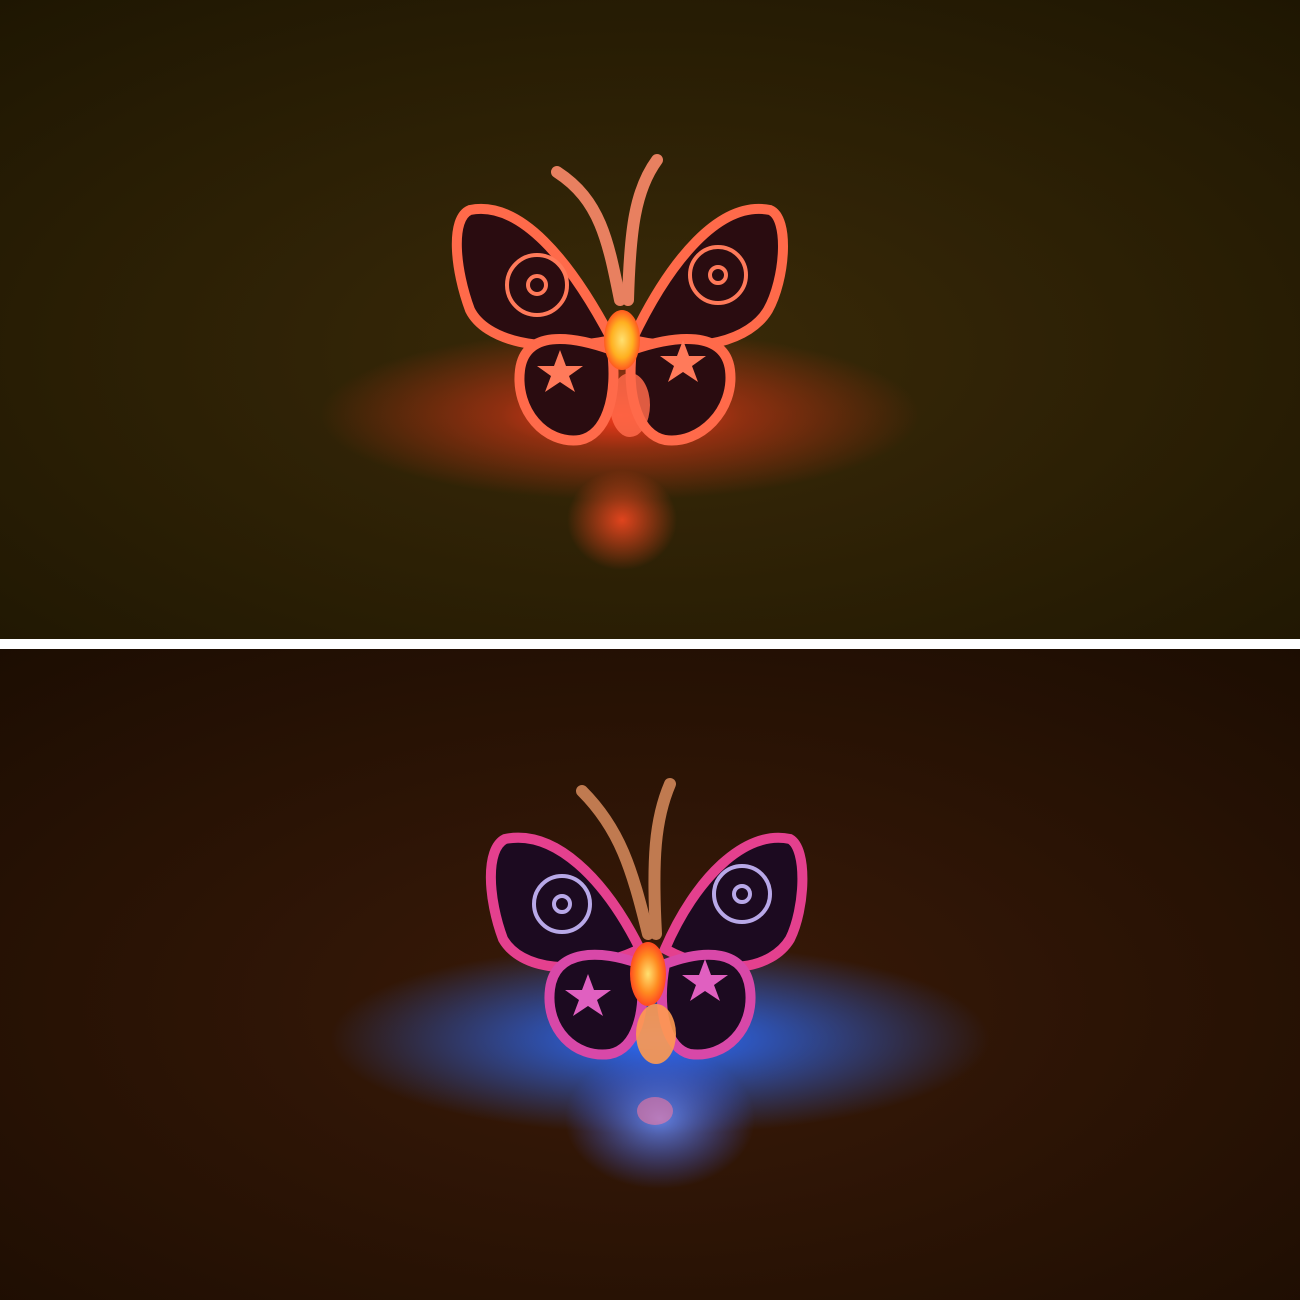 This screenshot has height=1300, width=1300. Describe the element at coordinates (622, 520) in the screenshot. I see `reflection` at that location.